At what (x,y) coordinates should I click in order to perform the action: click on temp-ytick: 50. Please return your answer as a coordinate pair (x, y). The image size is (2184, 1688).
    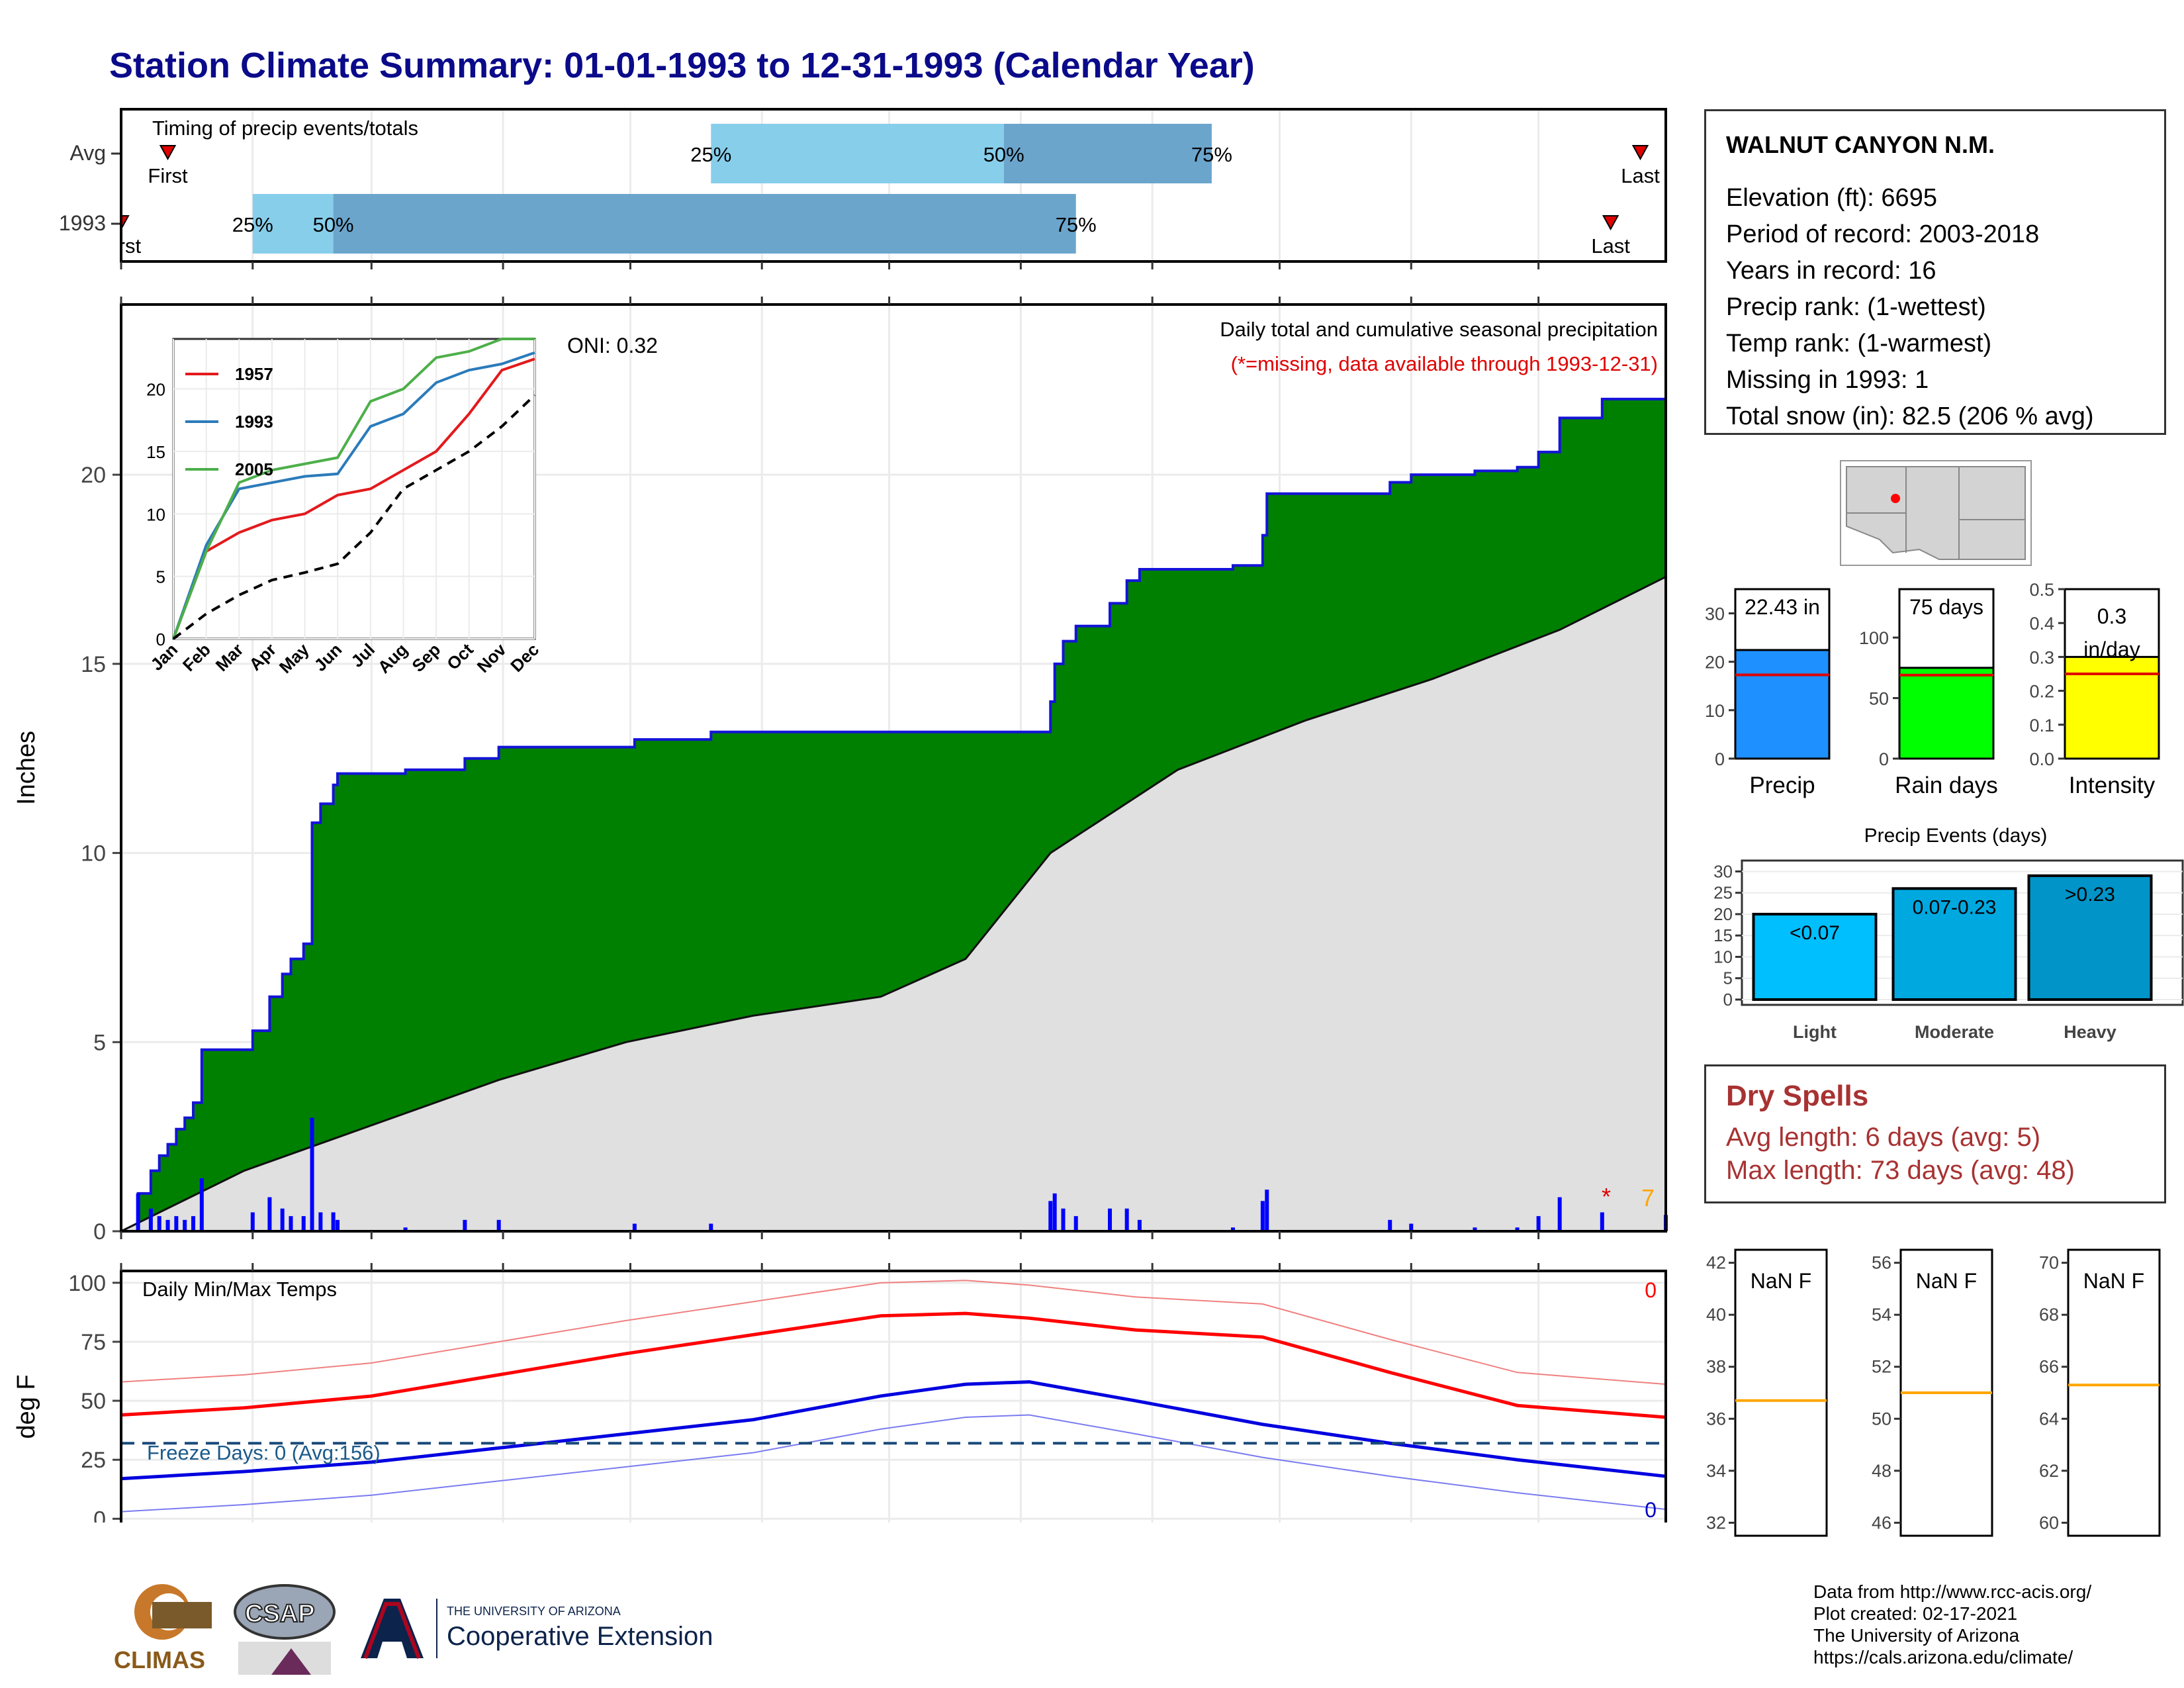
    Looking at the image, I should click on (93, 1401).